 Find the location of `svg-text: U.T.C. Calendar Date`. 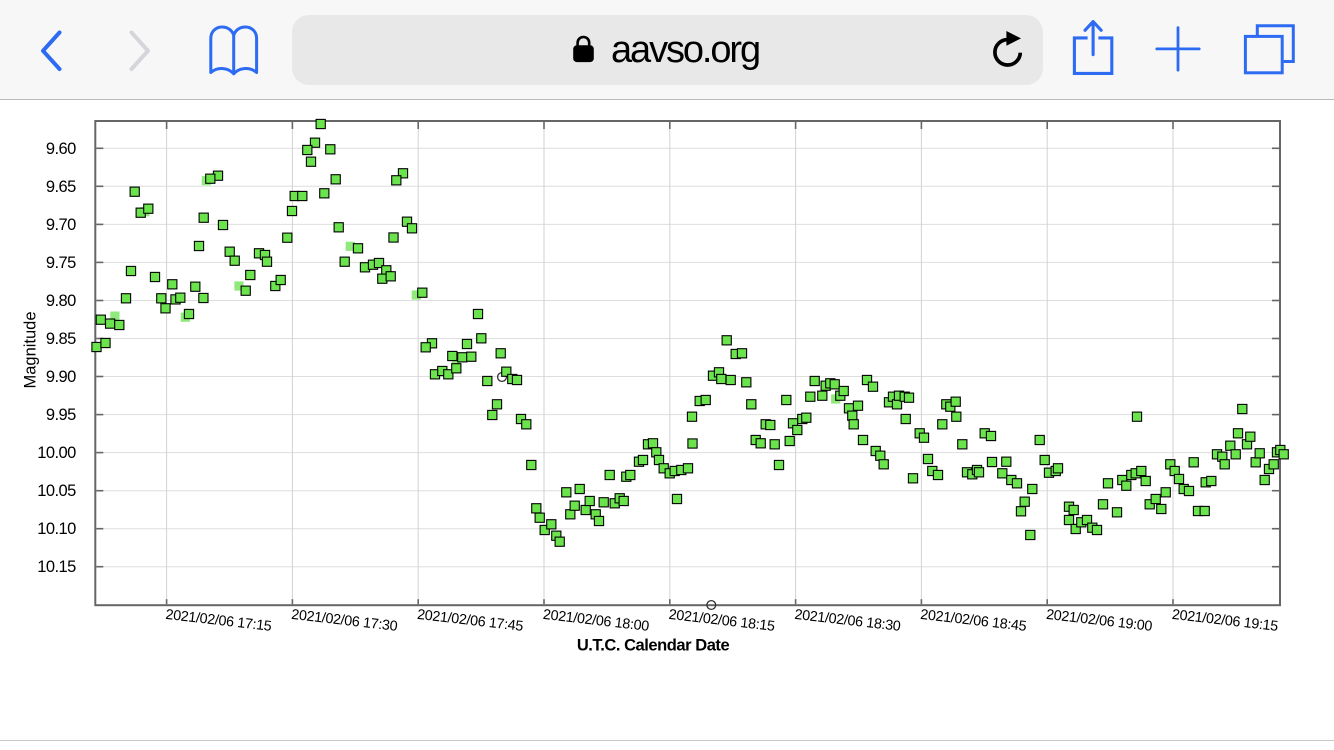

svg-text: U.T.C. Calendar Date is located at coordinates (653, 646).